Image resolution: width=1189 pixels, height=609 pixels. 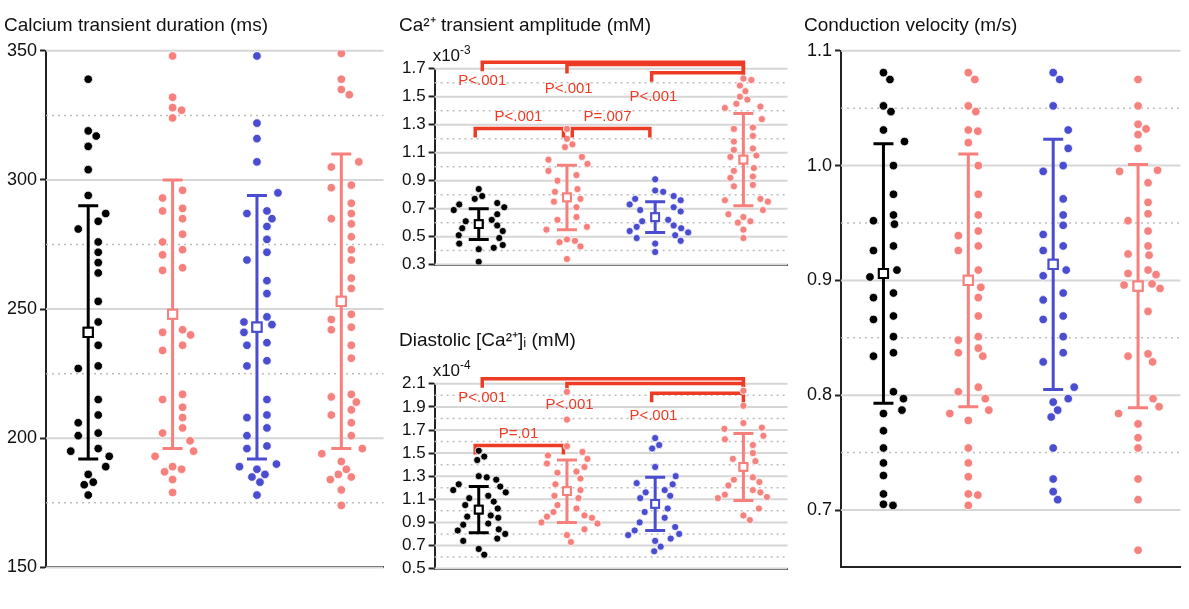 I want to click on y-tick-label: 150, so click(x=22, y=566).